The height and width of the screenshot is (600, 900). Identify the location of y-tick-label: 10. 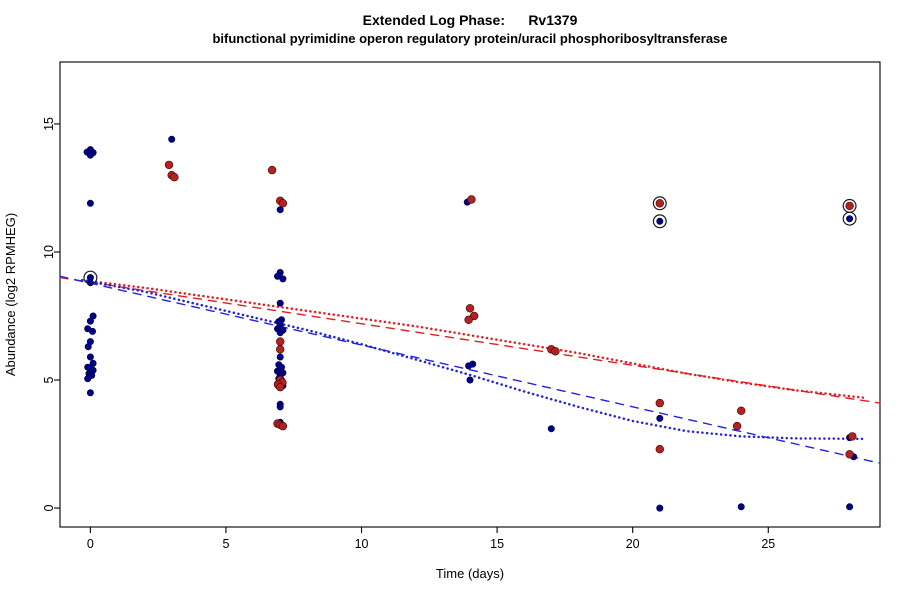
(49, 252).